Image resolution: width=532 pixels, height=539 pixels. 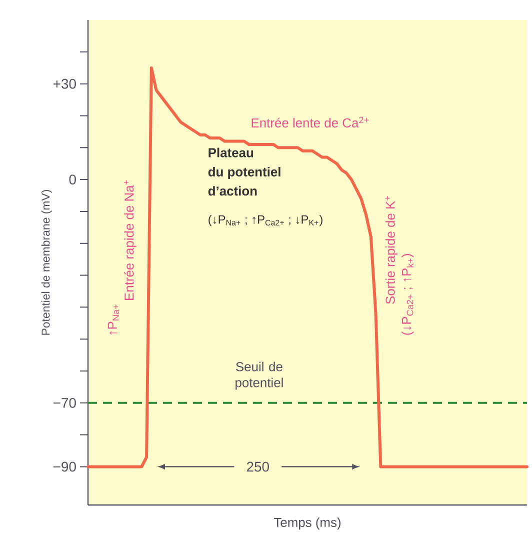 What do you see at coordinates (114, 319) in the screenshot?
I see `annotation: ↑P$_{Na+}$` at bounding box center [114, 319].